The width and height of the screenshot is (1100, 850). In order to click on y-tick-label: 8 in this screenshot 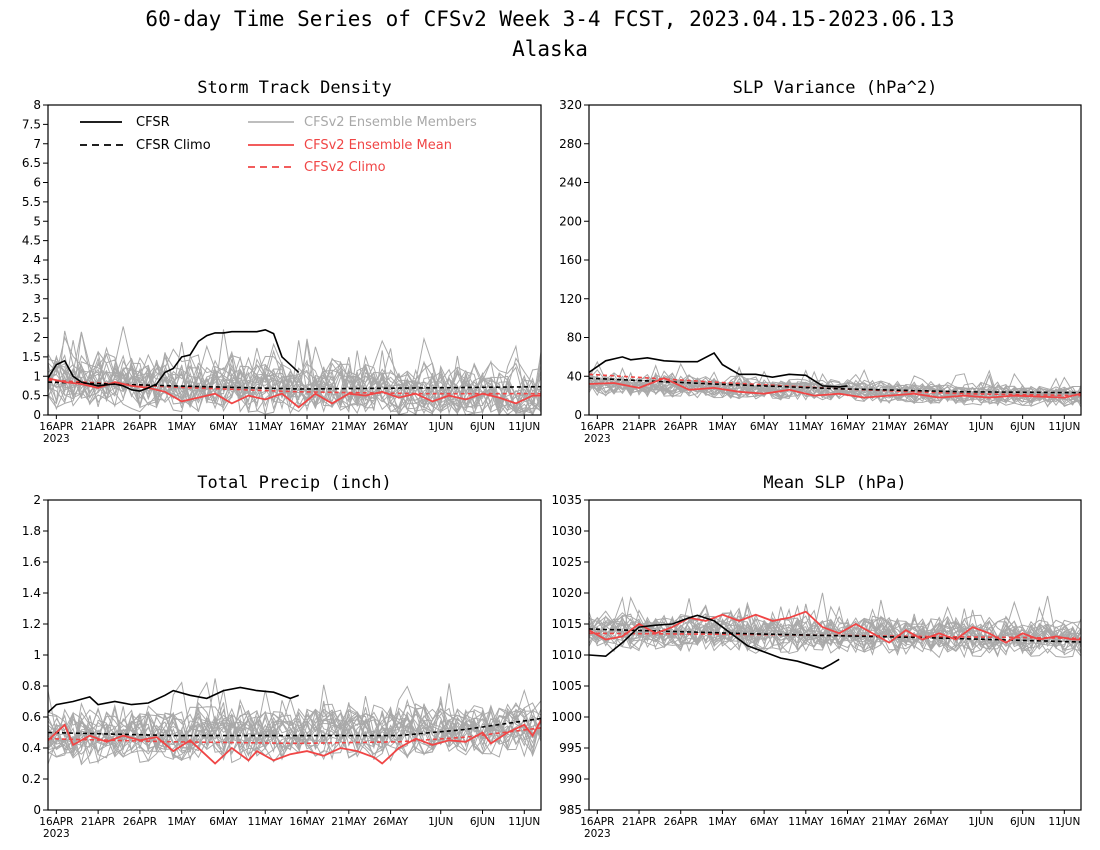, I will do `click(37, 105)`.